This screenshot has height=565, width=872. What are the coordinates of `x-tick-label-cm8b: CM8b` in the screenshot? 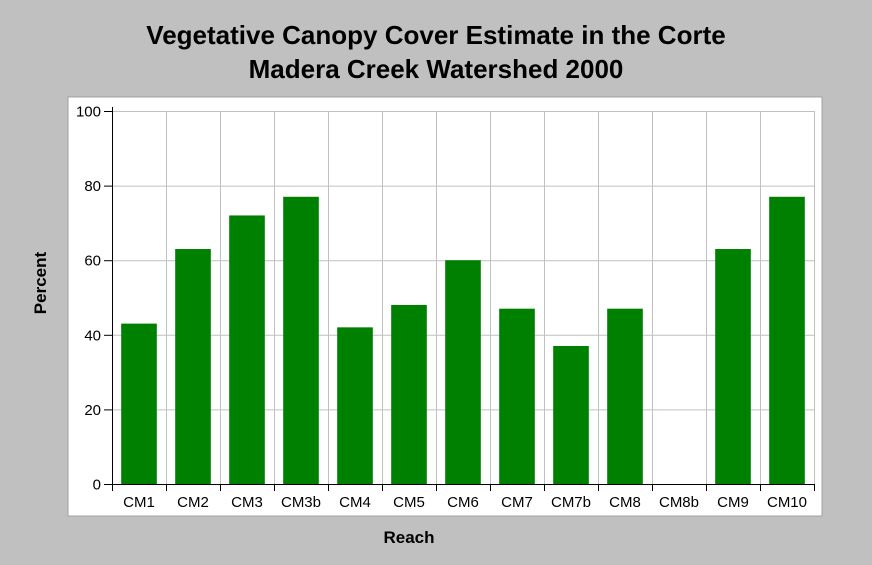 It's located at (679, 502).